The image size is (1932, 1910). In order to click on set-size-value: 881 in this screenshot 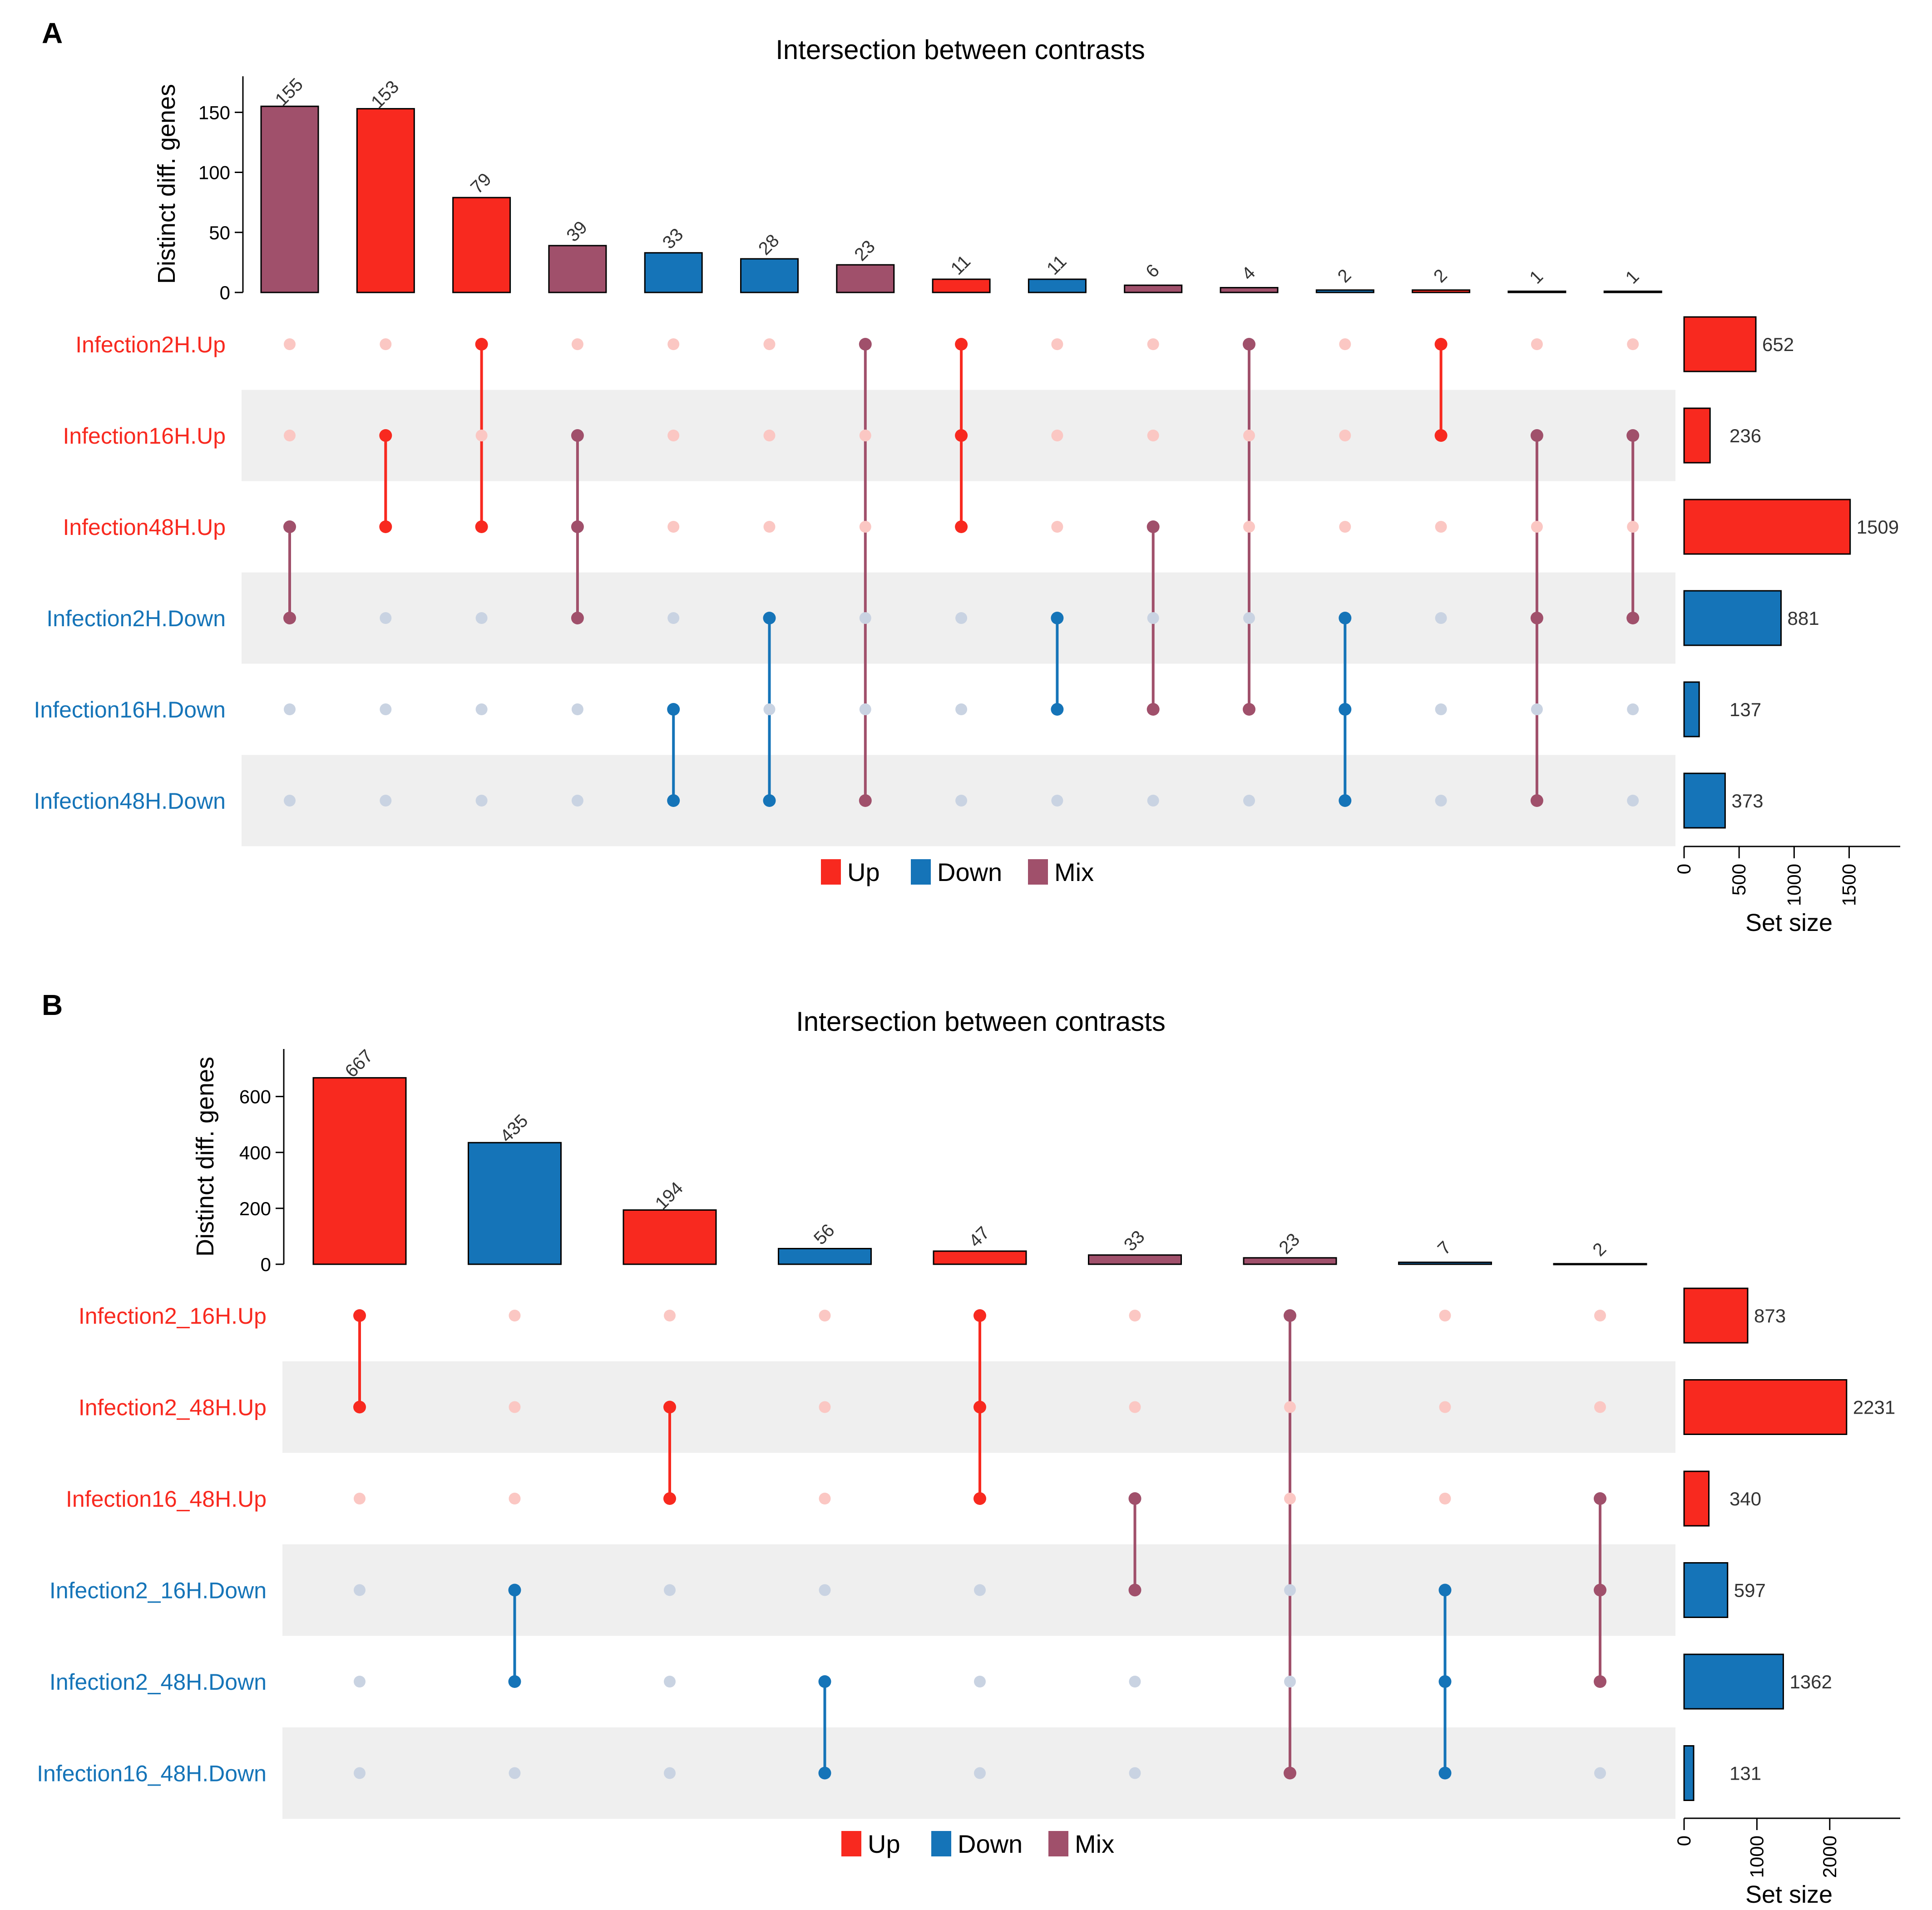, I will do `click(1804, 618)`.